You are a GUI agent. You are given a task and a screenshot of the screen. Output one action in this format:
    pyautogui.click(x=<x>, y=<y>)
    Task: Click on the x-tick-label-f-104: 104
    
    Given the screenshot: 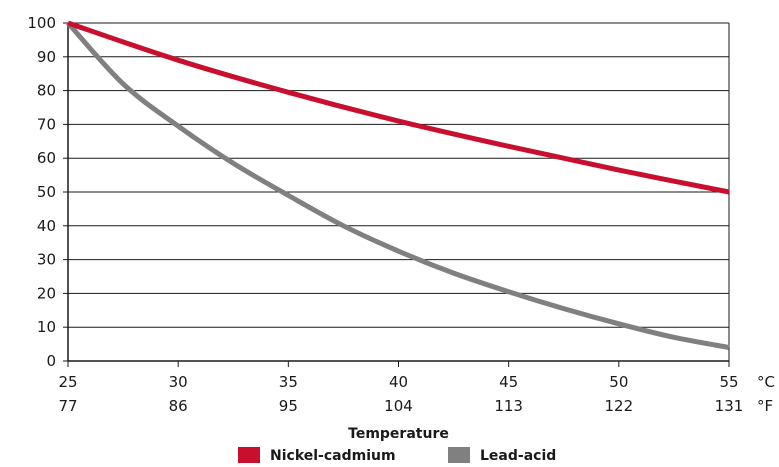 What is the action you would take?
    pyautogui.click(x=398, y=406)
    